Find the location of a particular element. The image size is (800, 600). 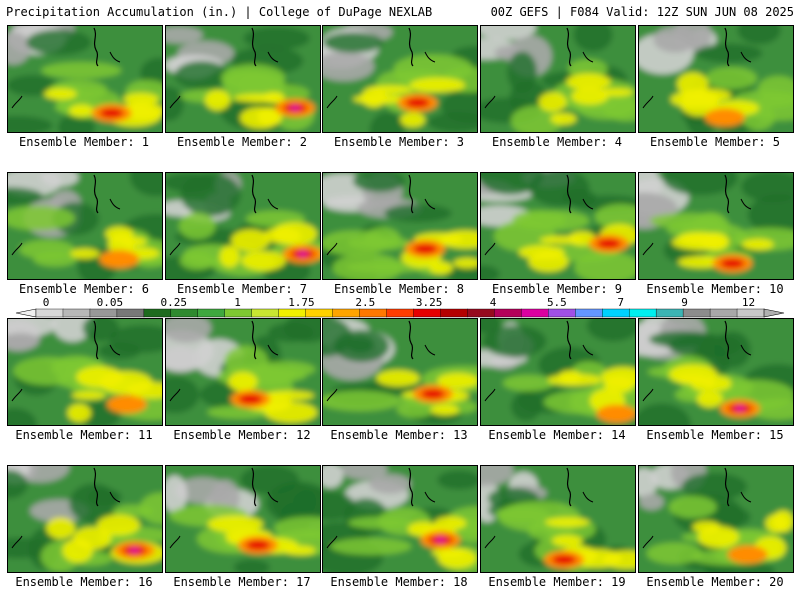

colorbar-tick-label: 3.25 is located at coordinates (429, 302).